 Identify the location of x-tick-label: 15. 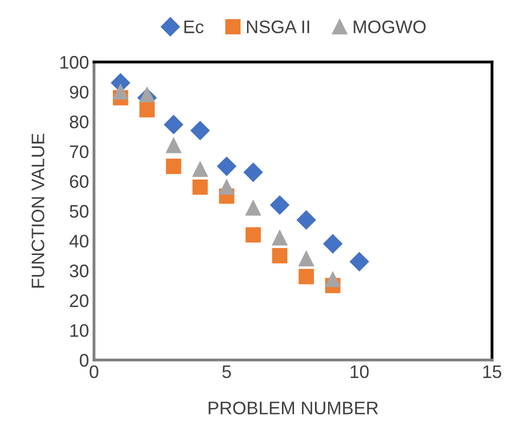
(492, 372).